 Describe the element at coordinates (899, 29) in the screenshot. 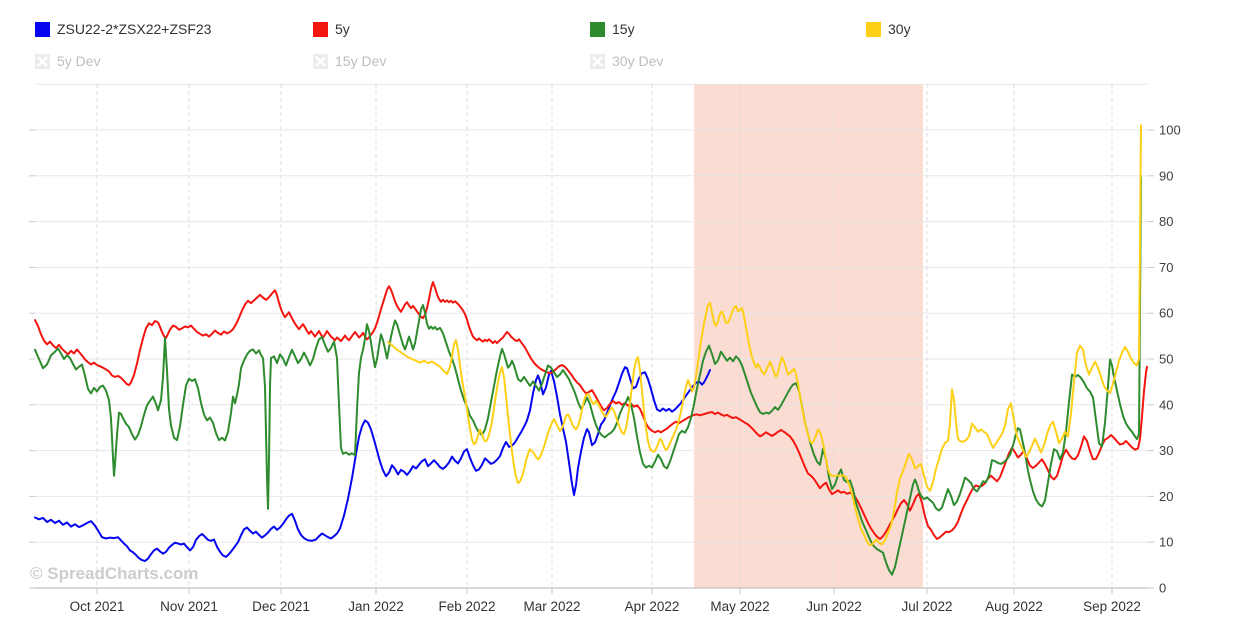

I see `legend-label: 30y` at that location.